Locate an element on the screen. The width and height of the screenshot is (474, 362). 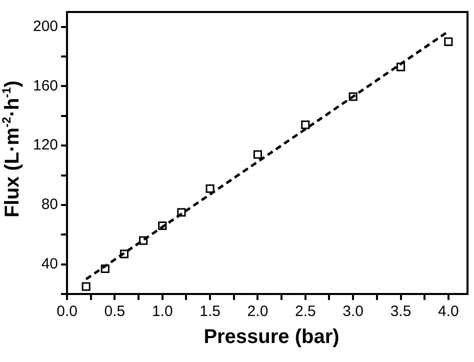
x-tick-label: 1.5 is located at coordinates (210, 311).